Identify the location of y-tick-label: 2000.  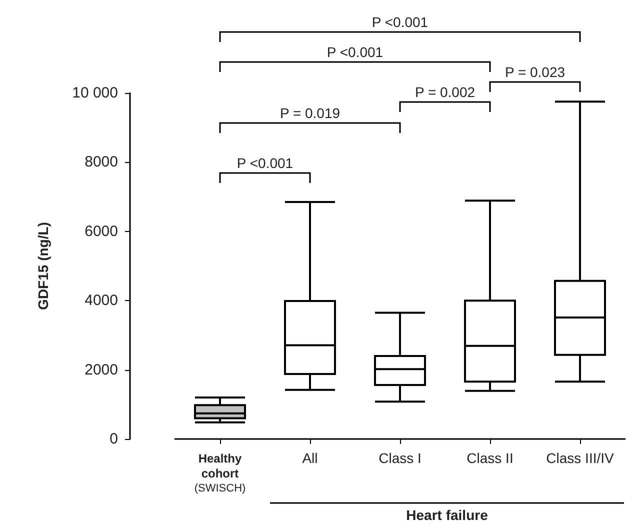
(101, 369).